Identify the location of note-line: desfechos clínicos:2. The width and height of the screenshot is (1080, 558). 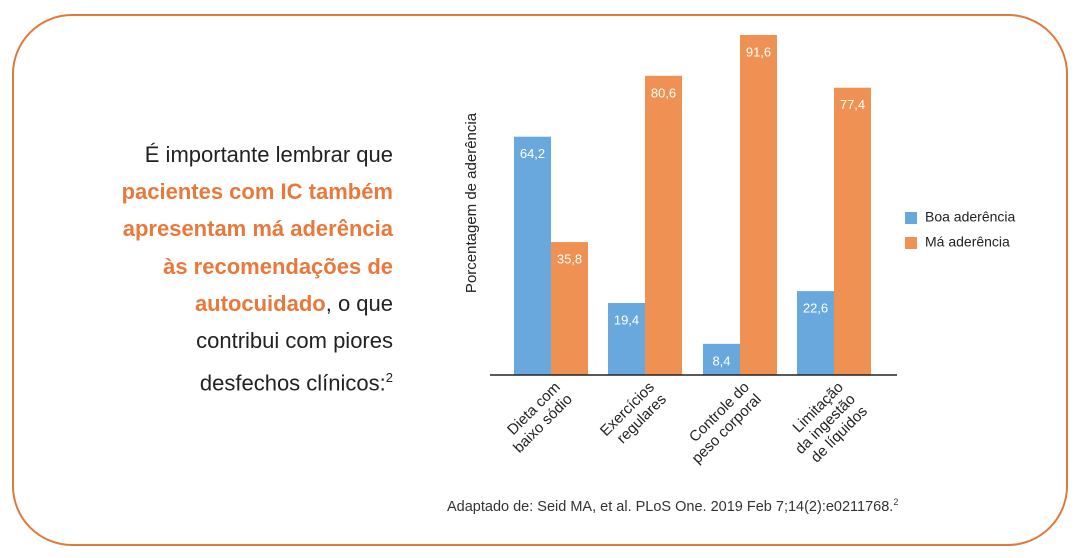
(213, 380).